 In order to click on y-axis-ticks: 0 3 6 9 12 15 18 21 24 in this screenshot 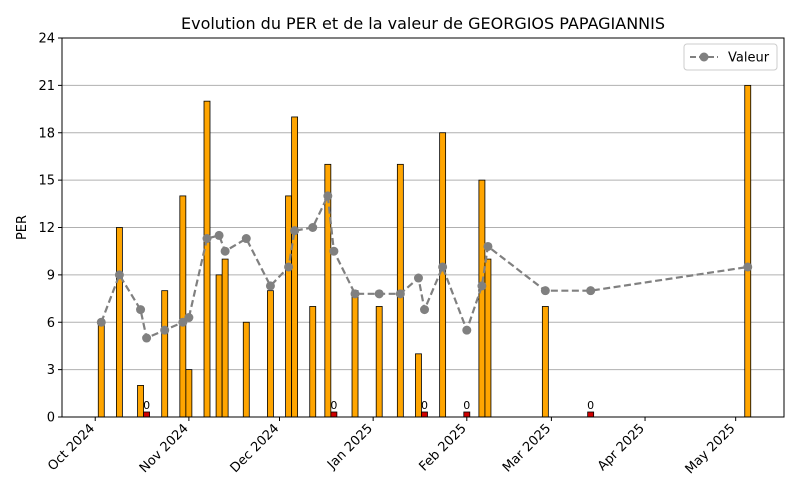, I will do `click(50, 229)`.